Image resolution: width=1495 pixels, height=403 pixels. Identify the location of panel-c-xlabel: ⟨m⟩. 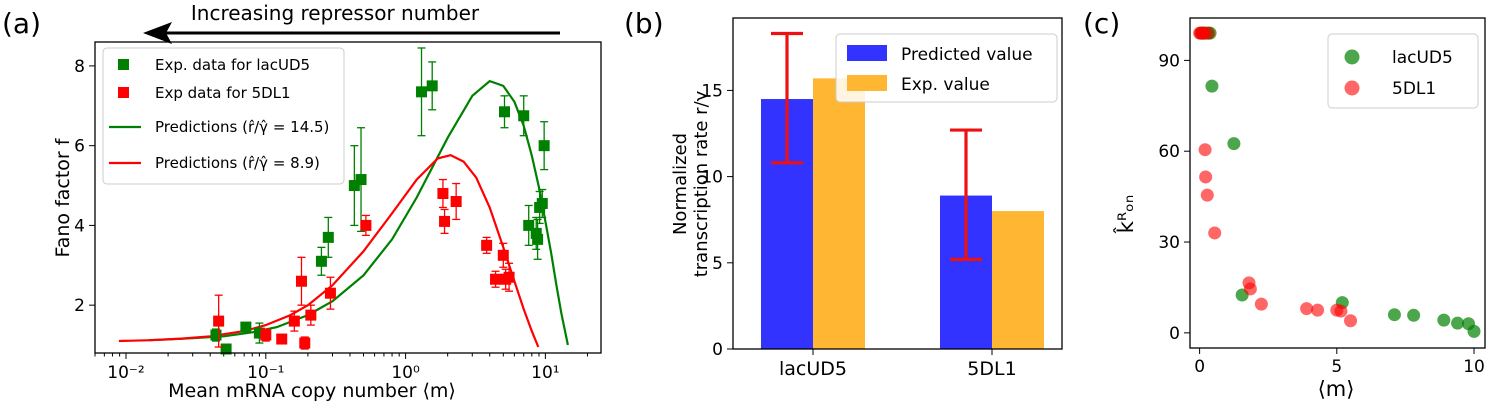
(1336, 389).